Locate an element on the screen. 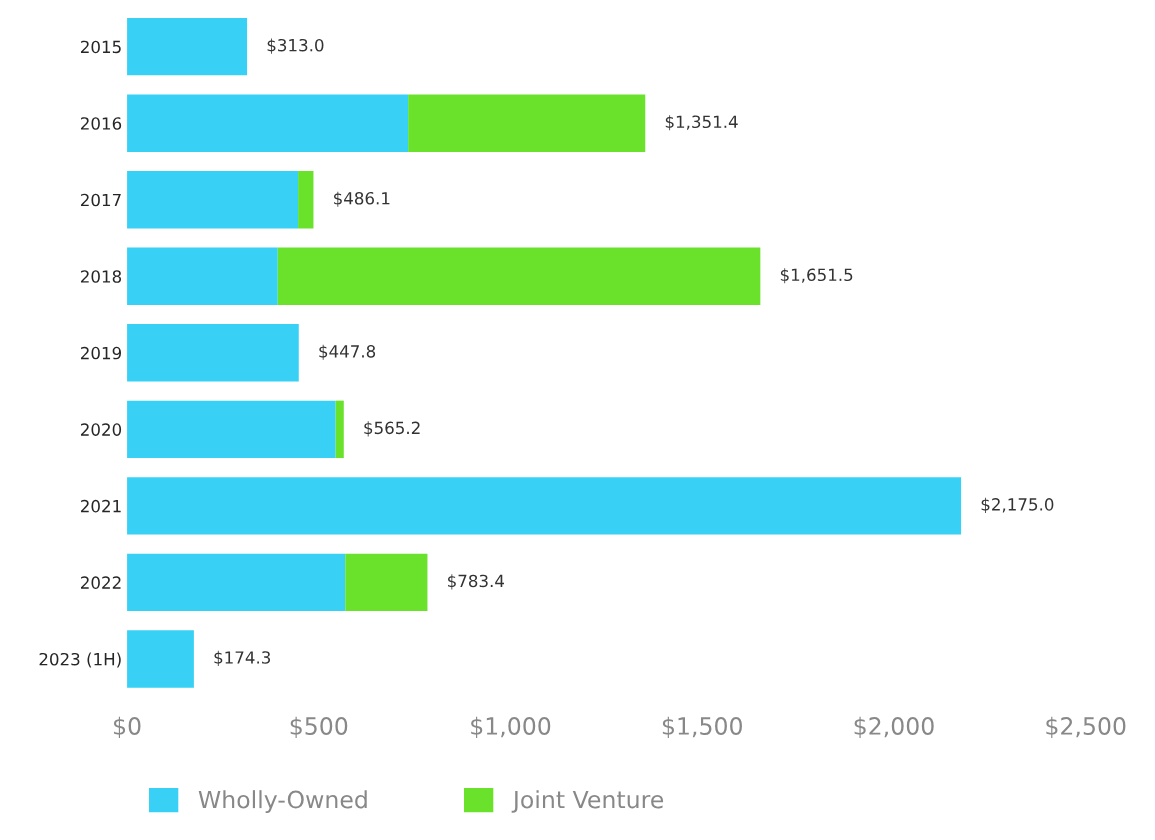 Image resolution: width=1155 pixels, height=840 pixels. y-tick-label: 2019 is located at coordinates (101, 353).